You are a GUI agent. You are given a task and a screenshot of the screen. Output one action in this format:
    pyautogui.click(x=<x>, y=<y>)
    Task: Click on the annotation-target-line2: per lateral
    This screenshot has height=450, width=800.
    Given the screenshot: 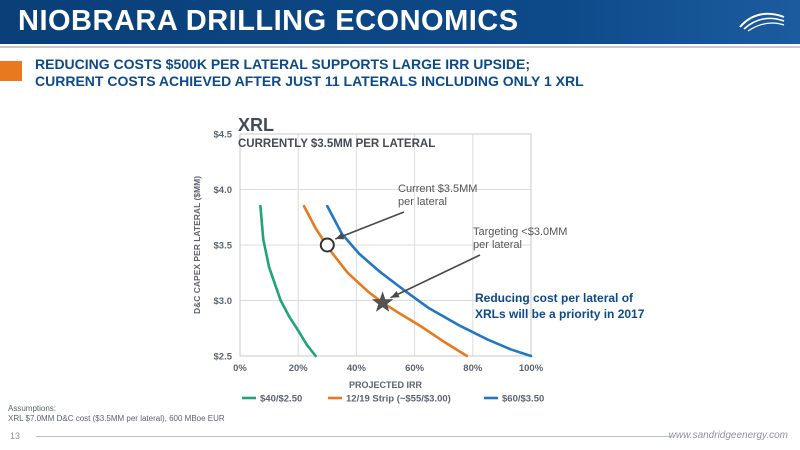 What is the action you would take?
    pyautogui.click(x=497, y=245)
    